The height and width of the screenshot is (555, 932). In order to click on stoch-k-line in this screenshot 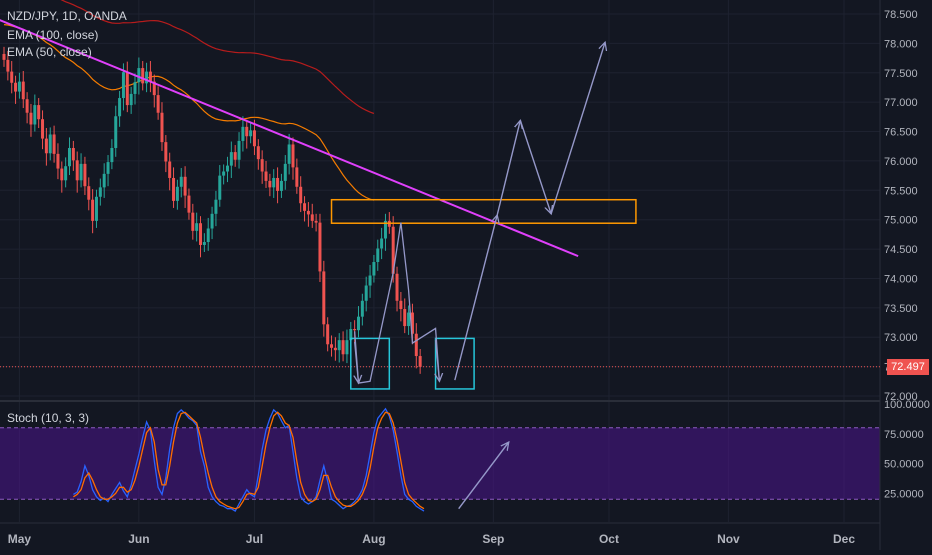, I will do `click(249, 460)`.